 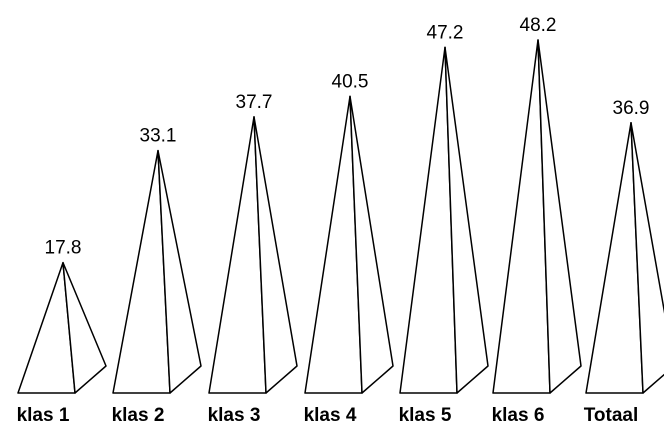 I want to click on value-label-klas-1: 17.8, so click(x=63, y=248).